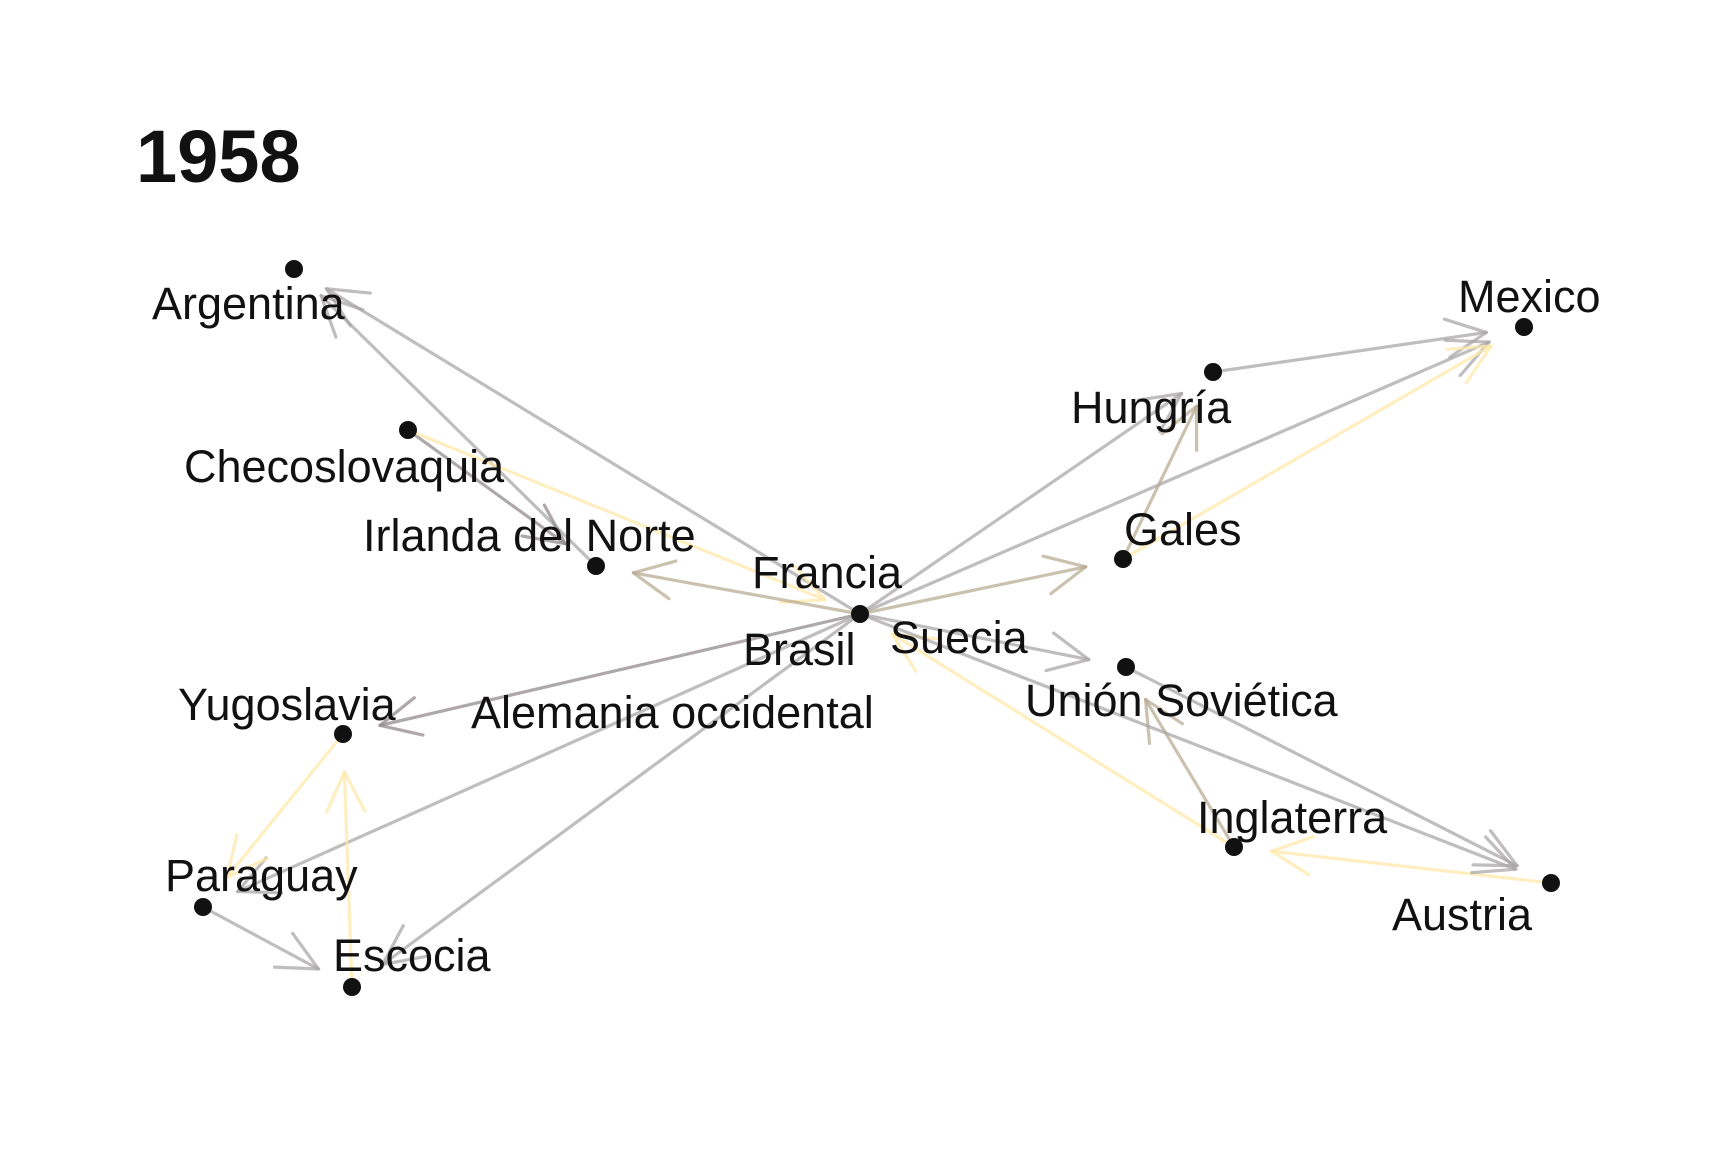 The width and height of the screenshot is (1731, 1153). I want to click on node-label-escocia: Escocia, so click(412, 955).